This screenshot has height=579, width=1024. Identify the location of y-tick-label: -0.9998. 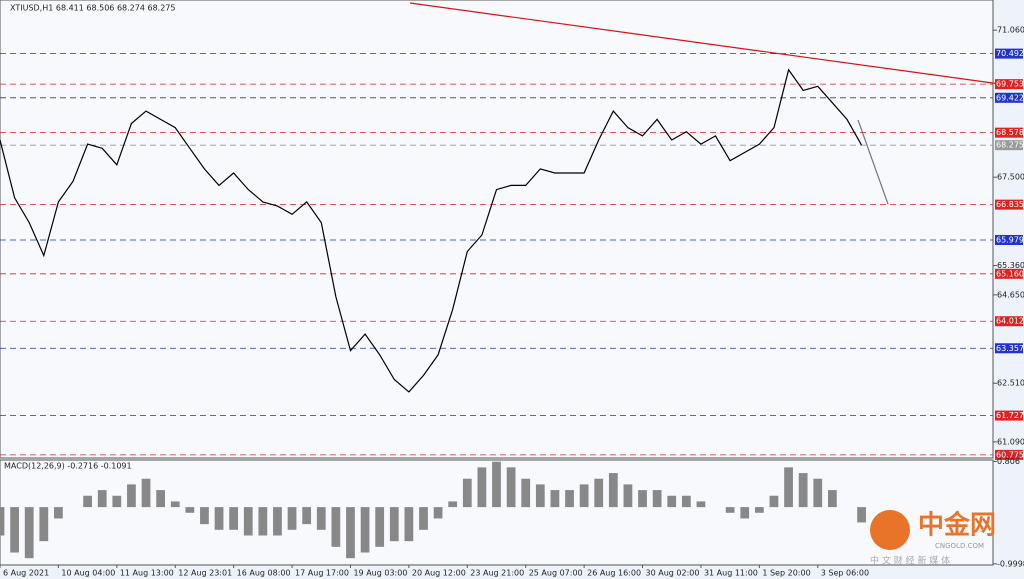
(1010, 563).